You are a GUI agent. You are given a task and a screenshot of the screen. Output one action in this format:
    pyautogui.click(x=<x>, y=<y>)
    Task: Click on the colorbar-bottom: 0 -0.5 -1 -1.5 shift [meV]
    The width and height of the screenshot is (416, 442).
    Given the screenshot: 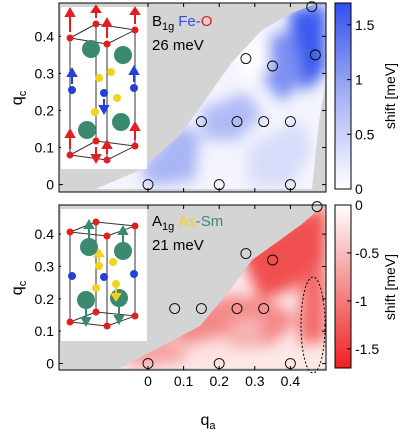 What is the action you would take?
    pyautogui.click(x=366, y=283)
    